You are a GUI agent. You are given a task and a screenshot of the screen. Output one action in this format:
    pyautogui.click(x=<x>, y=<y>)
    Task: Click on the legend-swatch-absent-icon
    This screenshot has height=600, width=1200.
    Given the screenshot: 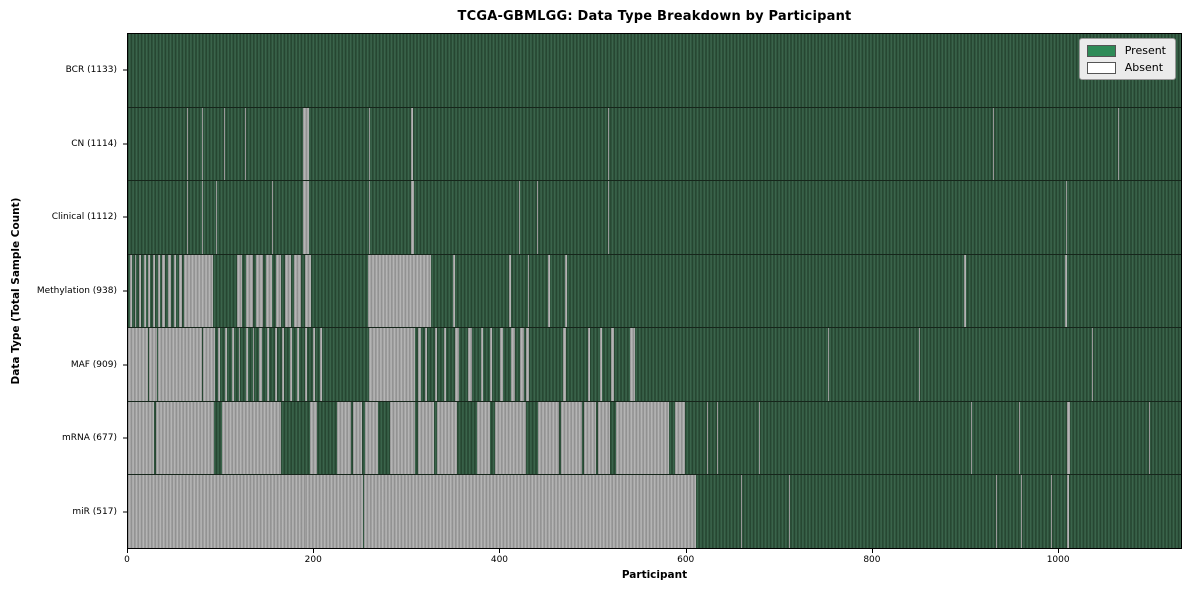 What is the action you would take?
    pyautogui.click(x=1101, y=67)
    